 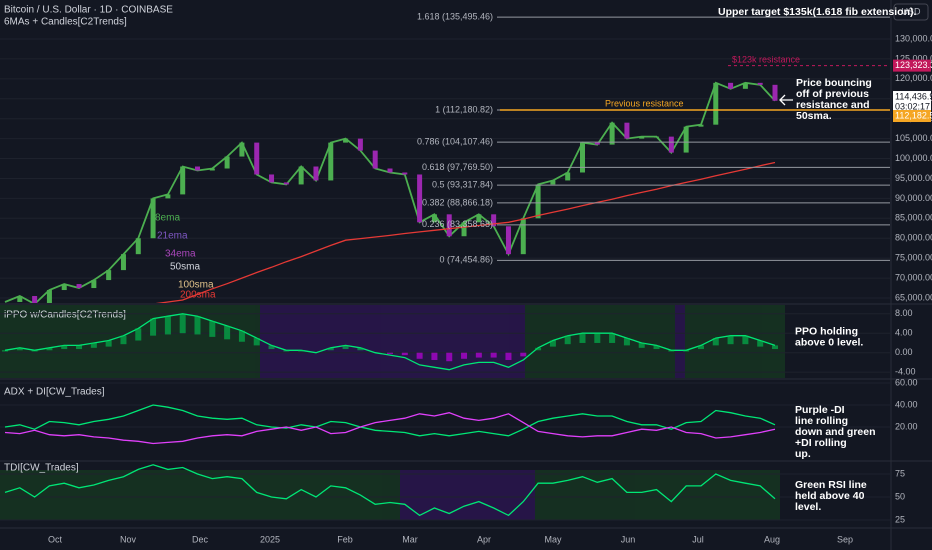 What do you see at coordinates (913, 198) in the screenshot?
I see `y-tick-label: 90,000.00` at bounding box center [913, 198].